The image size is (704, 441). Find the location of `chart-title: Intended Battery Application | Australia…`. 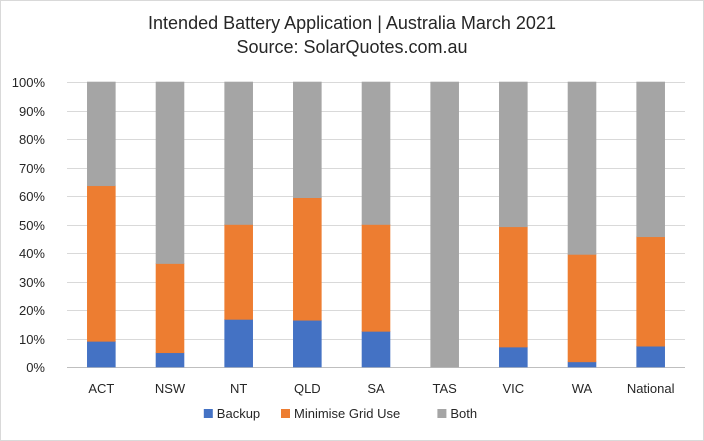

chart-title: Intended Battery Application | Australia… is located at coordinates (352, 23).